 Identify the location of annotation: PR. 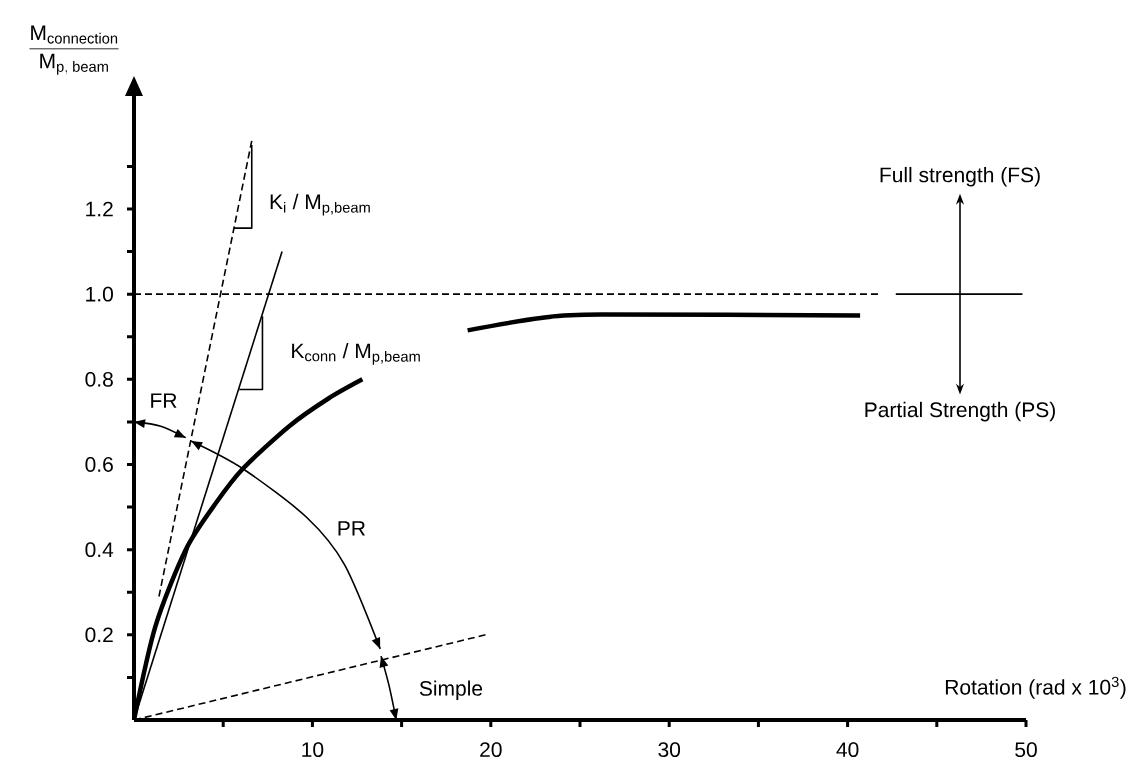
(351, 528).